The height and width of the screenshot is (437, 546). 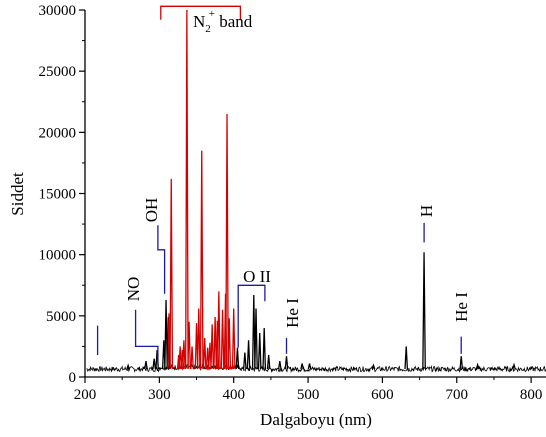 I want to click on x-tick-label: 500, so click(x=308, y=395).